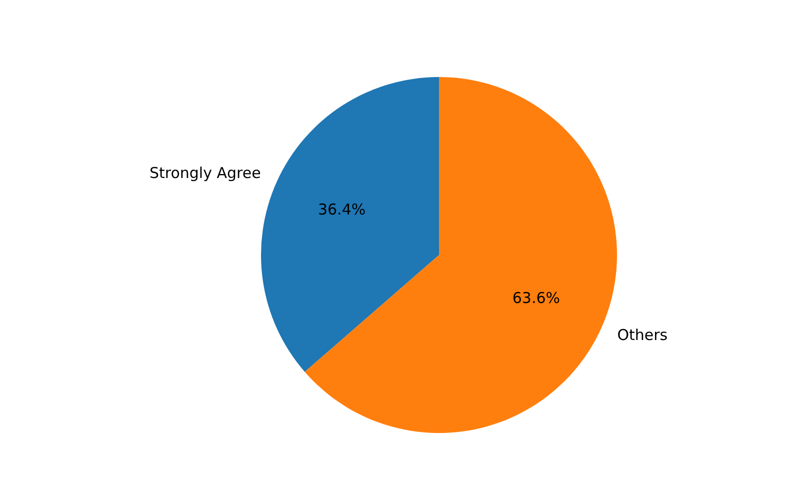  I want to click on data-label: 36.4%, so click(342, 209).